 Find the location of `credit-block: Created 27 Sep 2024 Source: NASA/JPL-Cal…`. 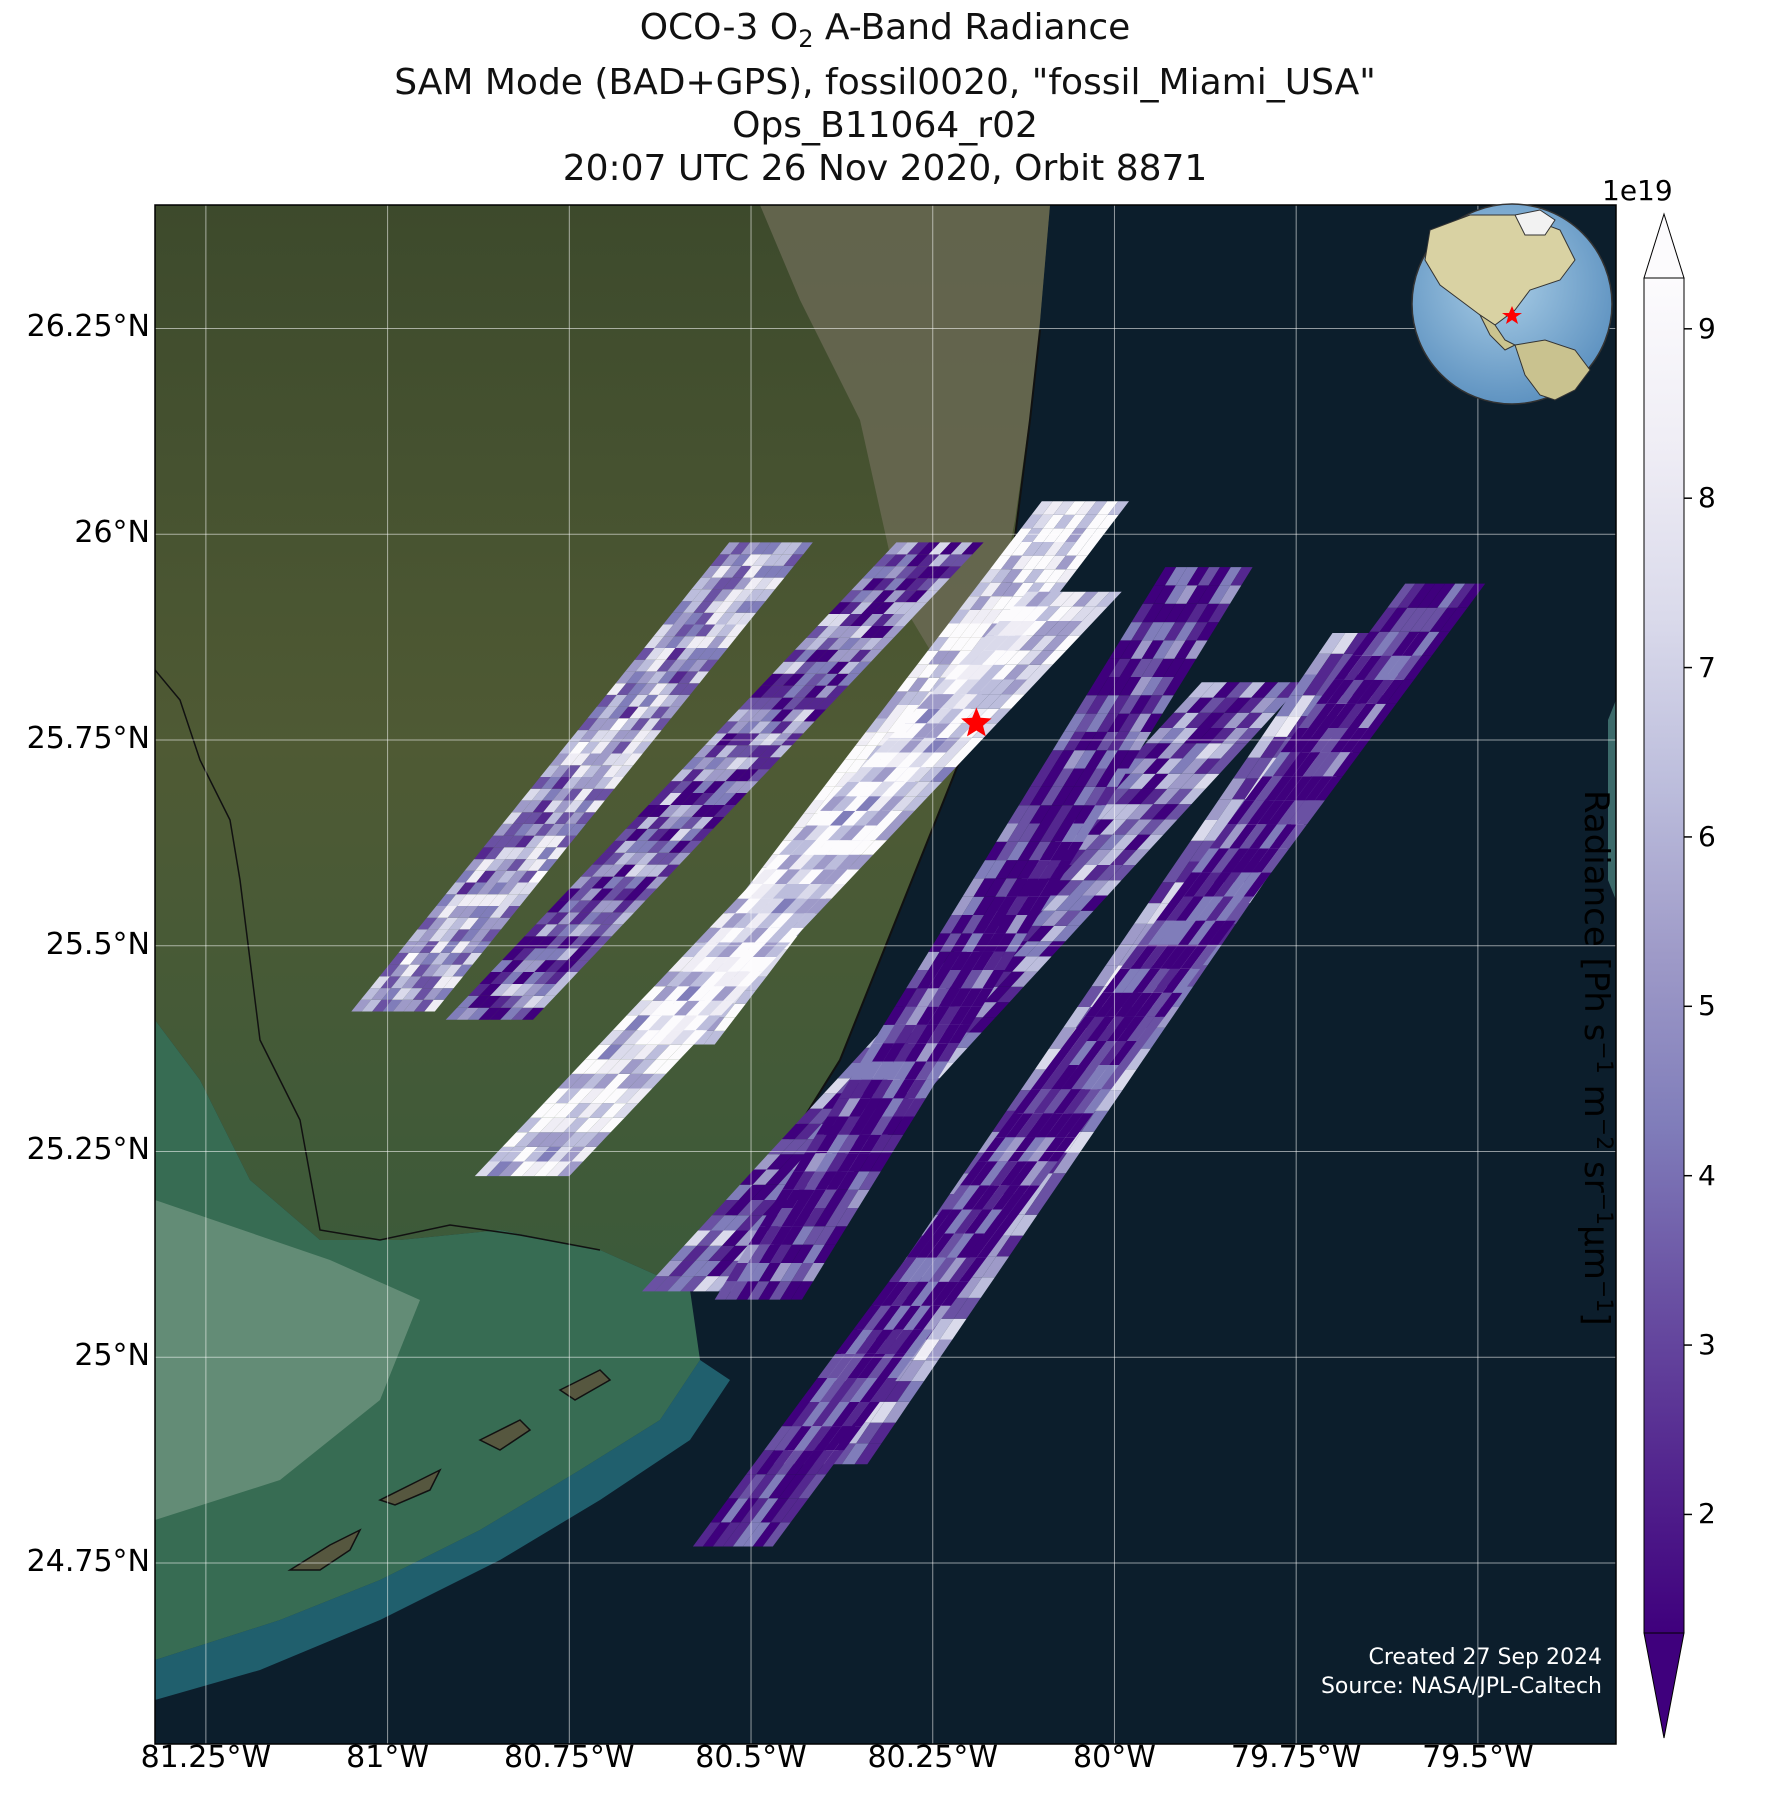

credit-block: Created 27 Sep 2024 Source: NASA/JPL-Cal… is located at coordinates (1461, 1672).